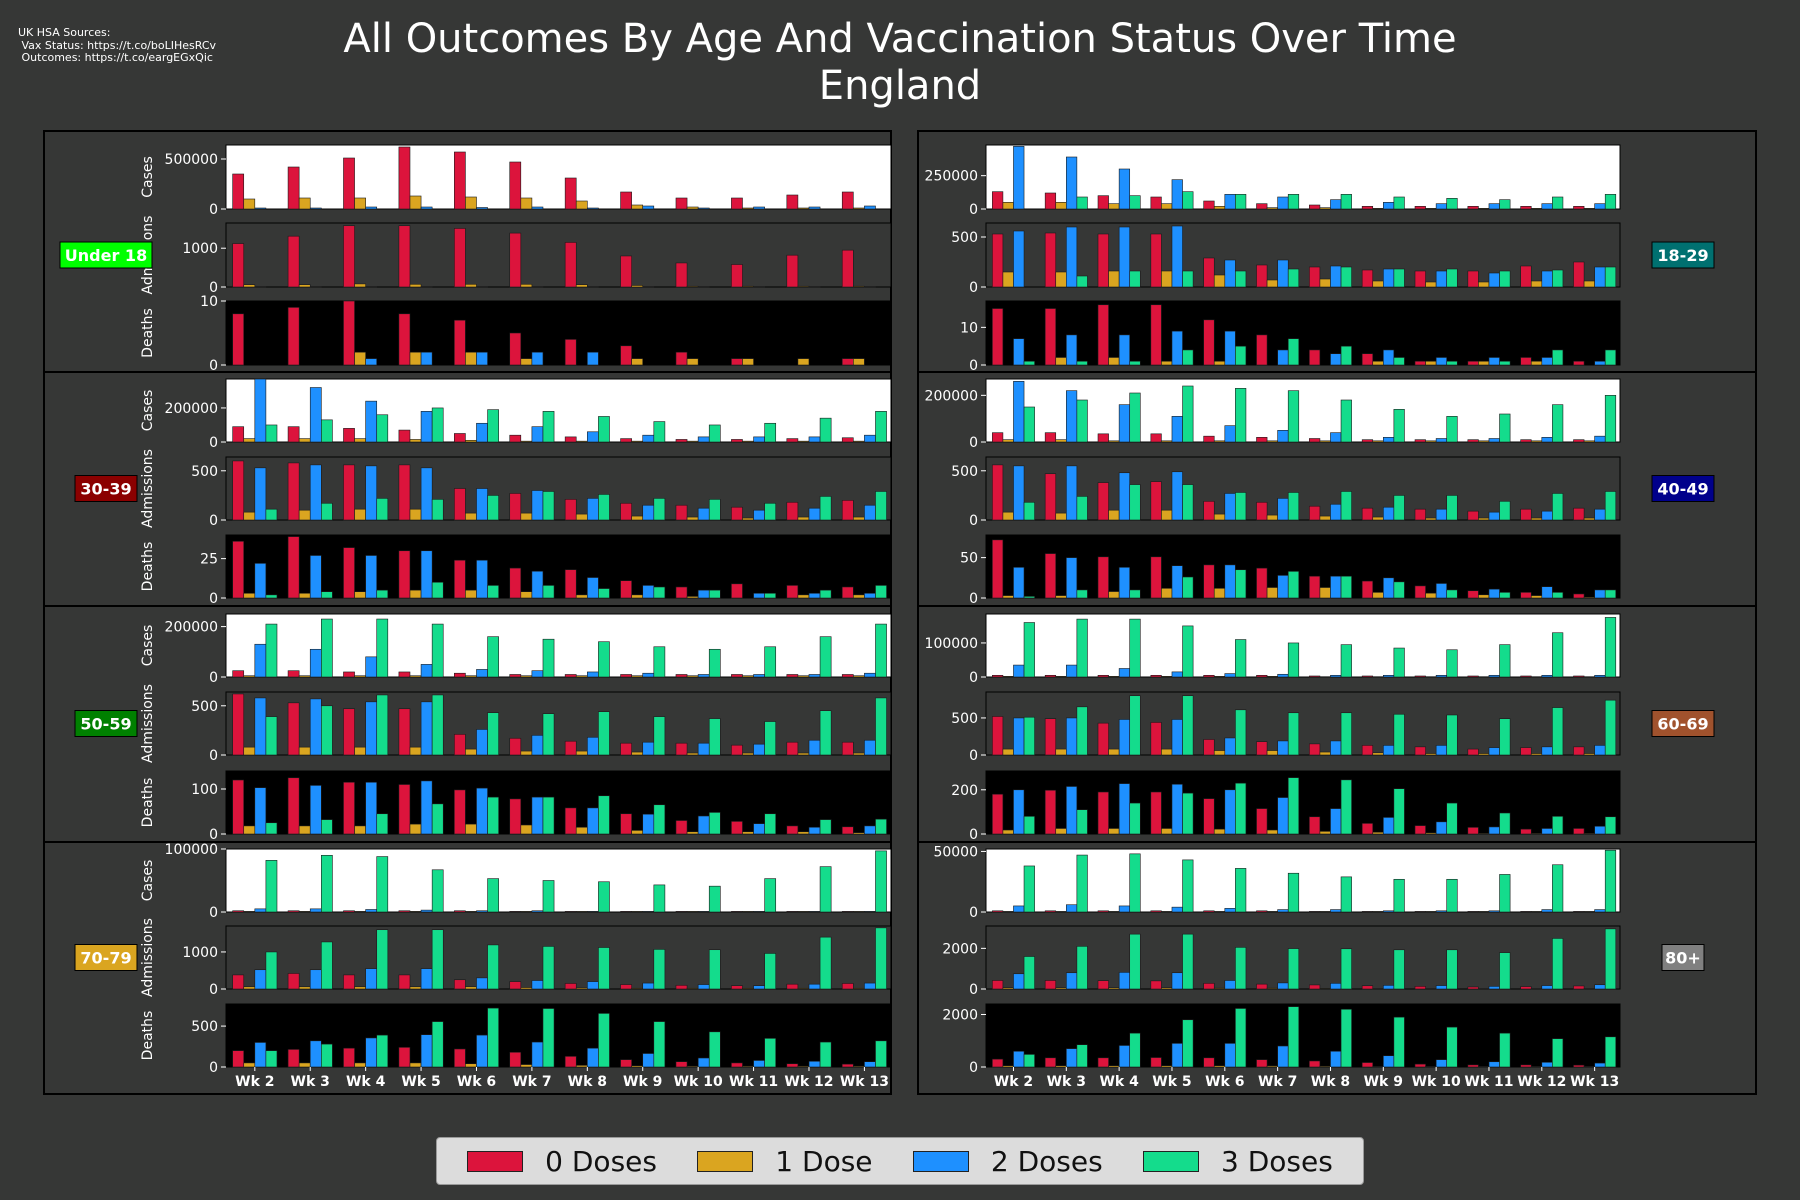 This screenshot has width=1800, height=1200. I want to click on x-tick-label: Wk 9, so click(1383, 1082).